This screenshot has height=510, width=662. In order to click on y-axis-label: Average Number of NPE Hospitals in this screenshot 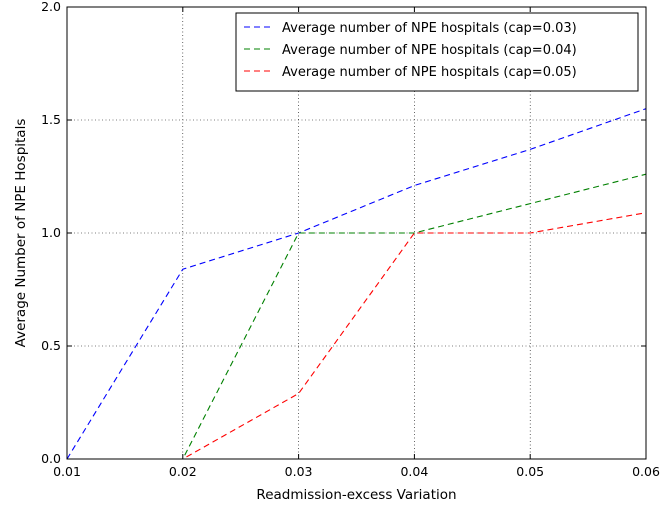, I will do `click(21, 233)`.